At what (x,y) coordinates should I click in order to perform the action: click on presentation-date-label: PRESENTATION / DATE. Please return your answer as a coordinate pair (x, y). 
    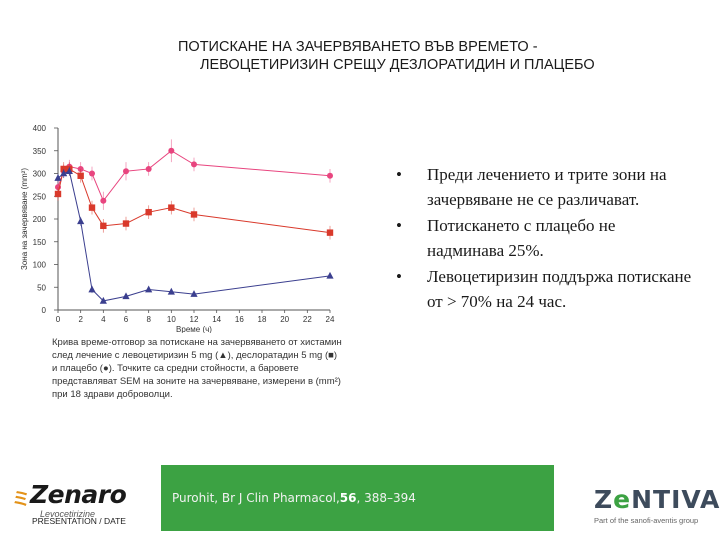
    Looking at the image, I should click on (79, 521).